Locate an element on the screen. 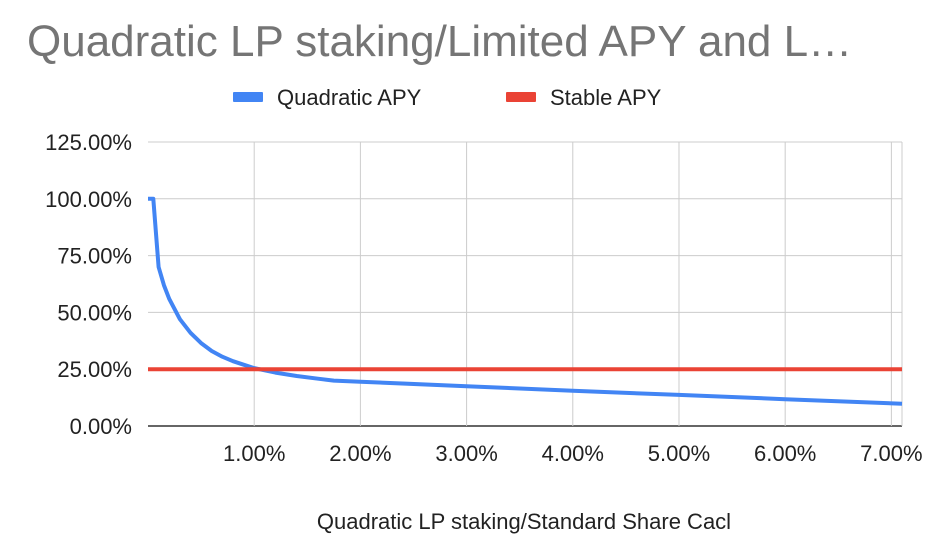 The image size is (941, 553). x-tick-label: 3.00% is located at coordinates (466, 453).